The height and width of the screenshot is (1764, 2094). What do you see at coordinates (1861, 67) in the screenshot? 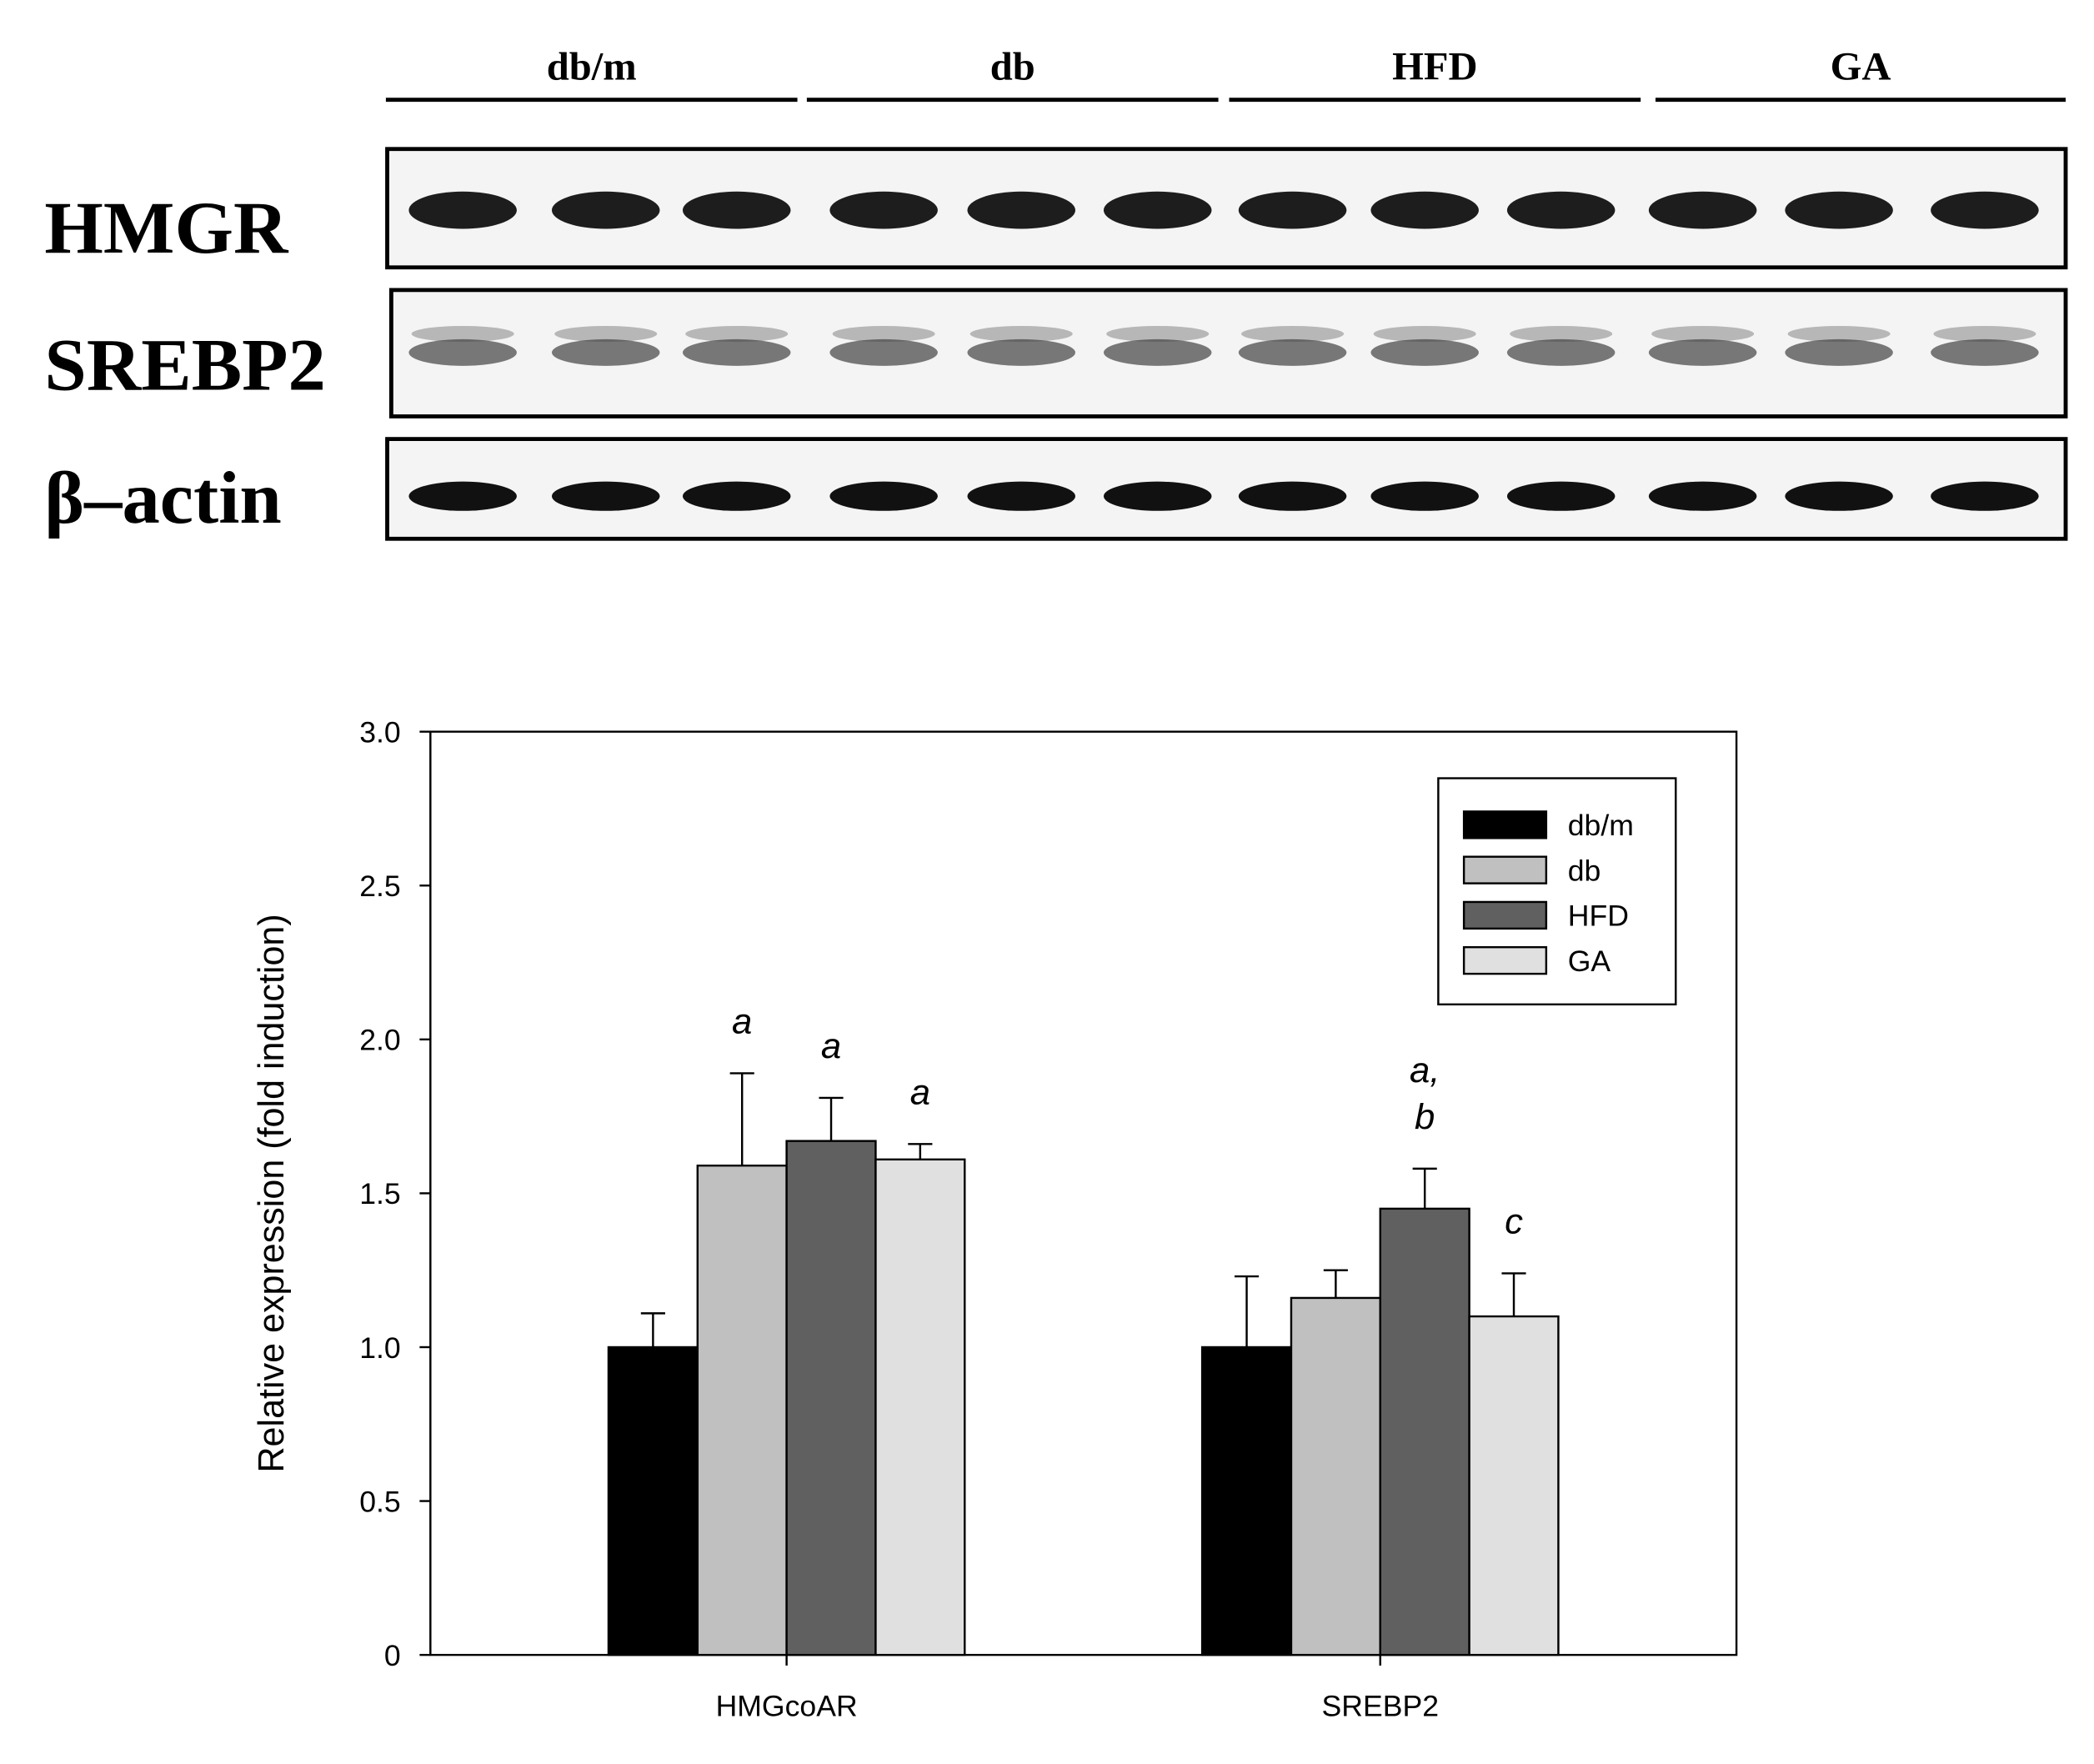
I see `group-label: GA` at bounding box center [1861, 67].